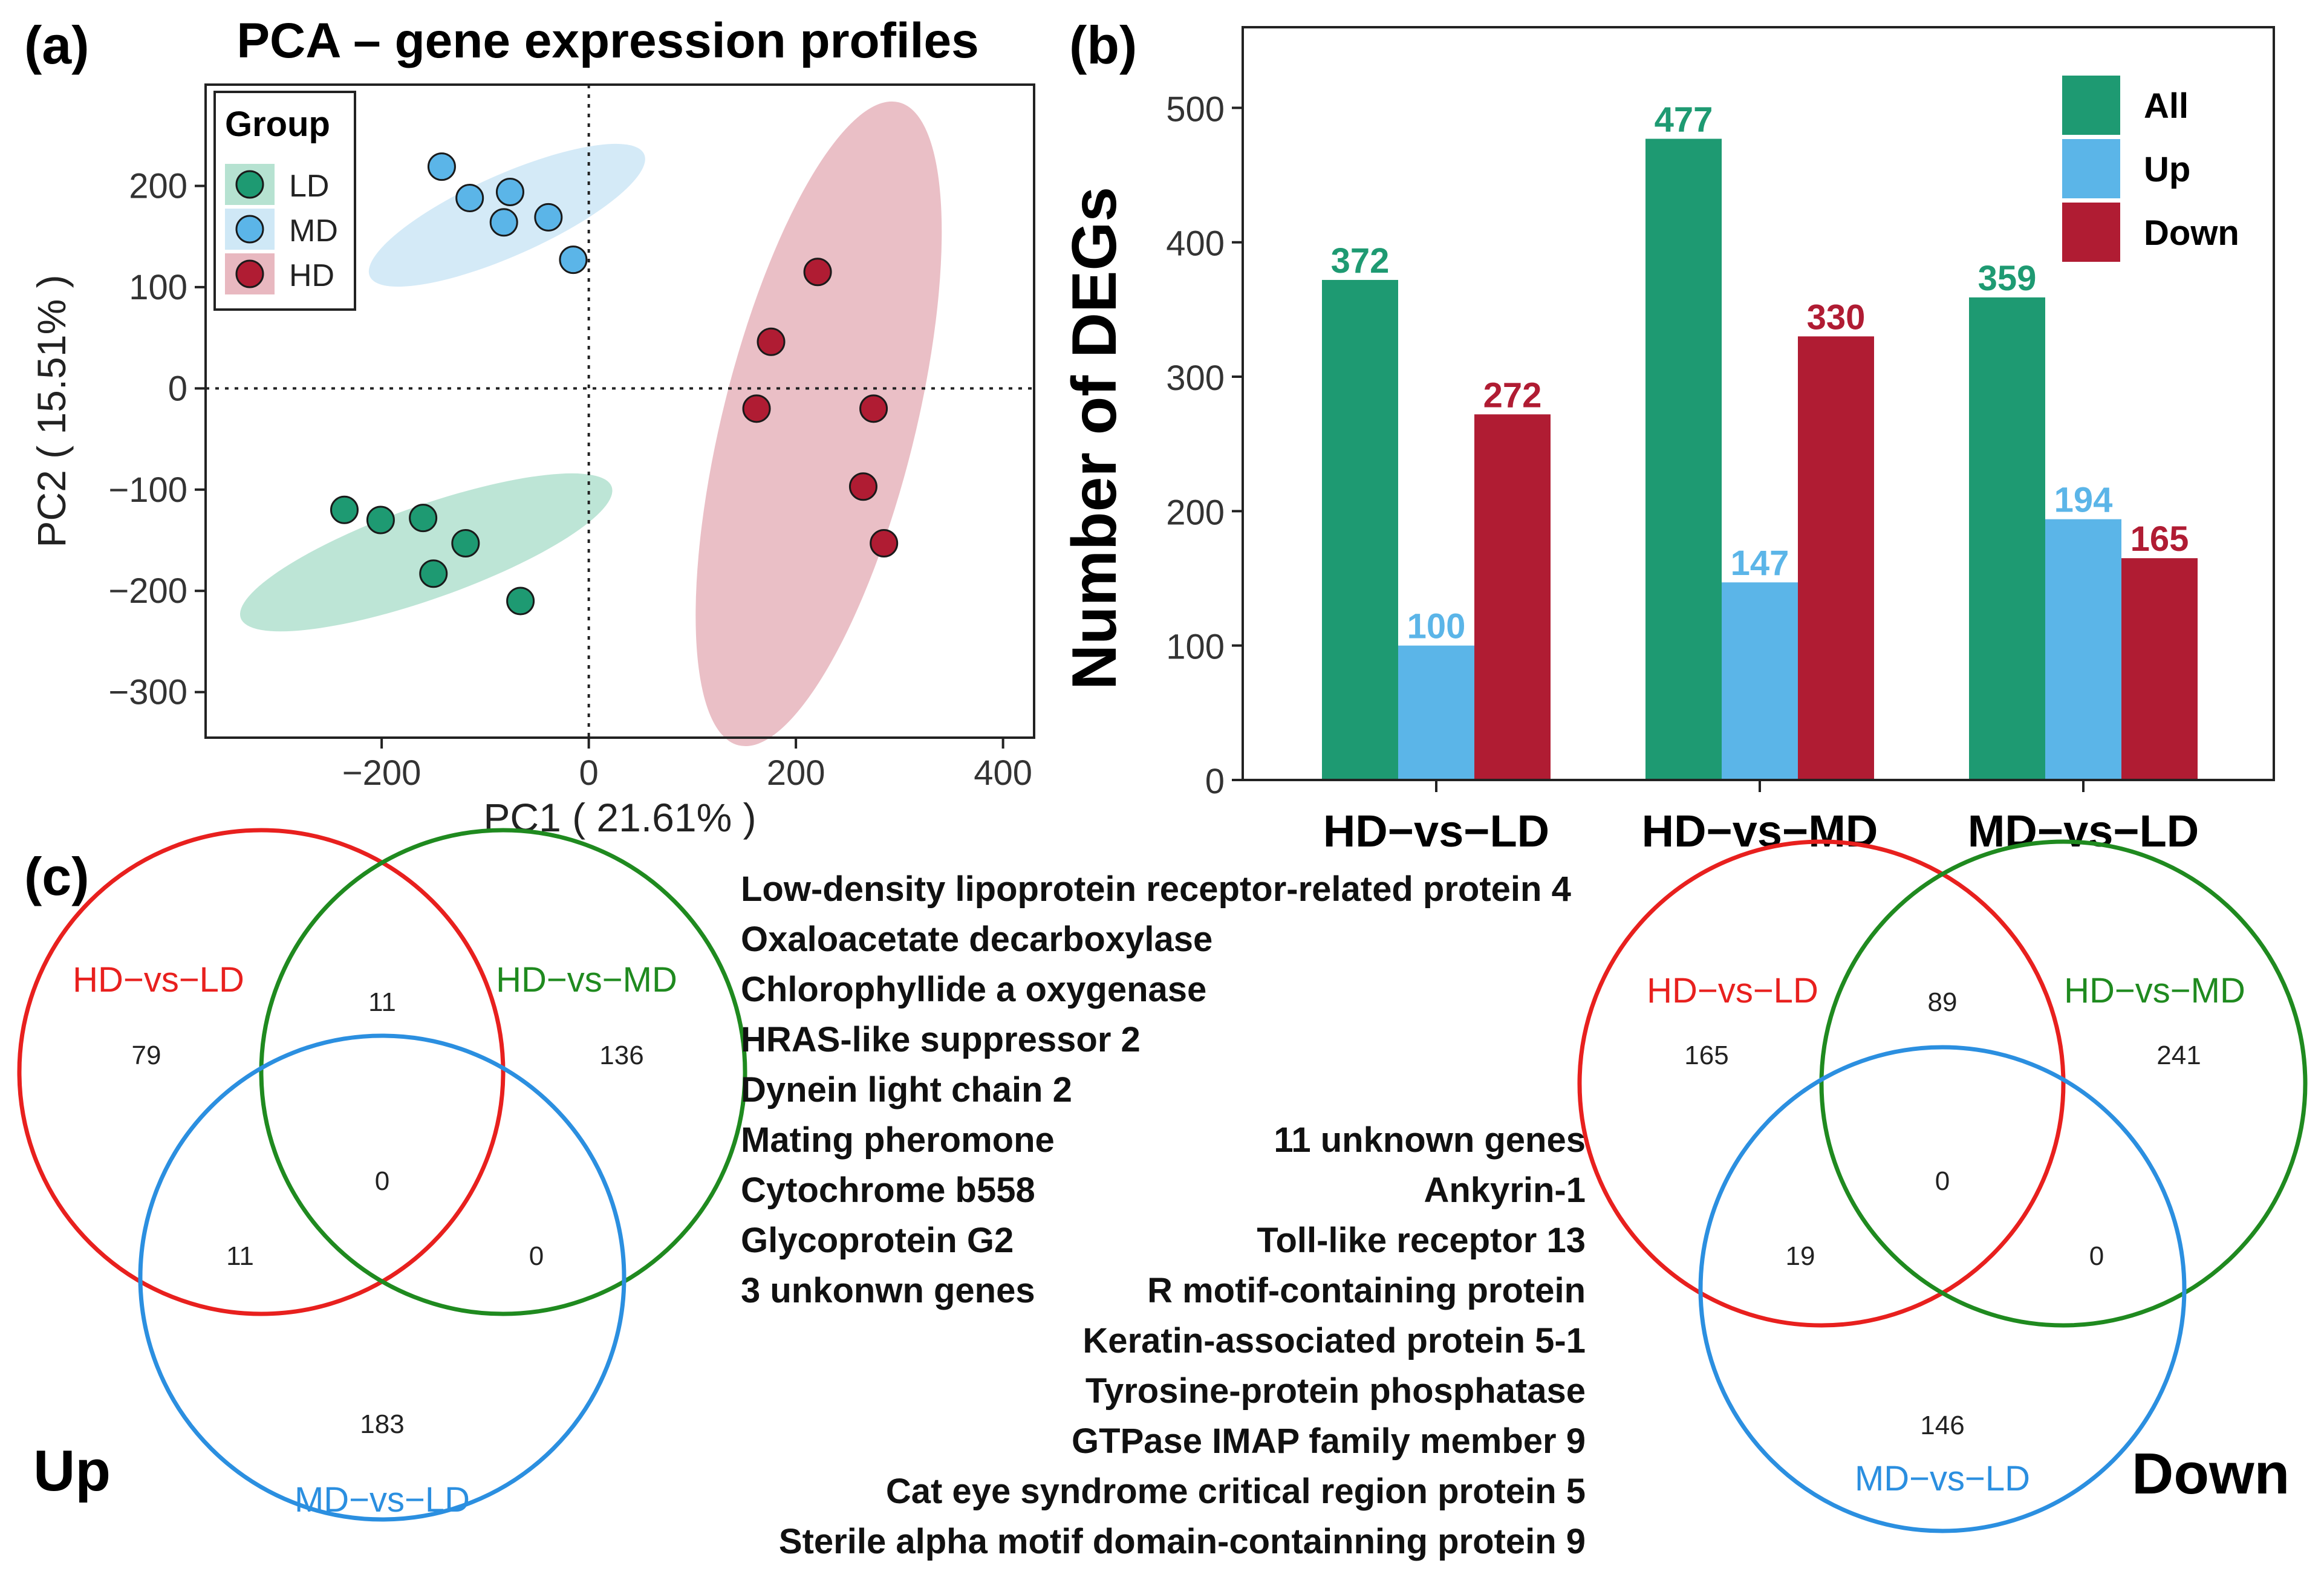  I want to click on bar-y-tick-label: 400, so click(1195, 244).